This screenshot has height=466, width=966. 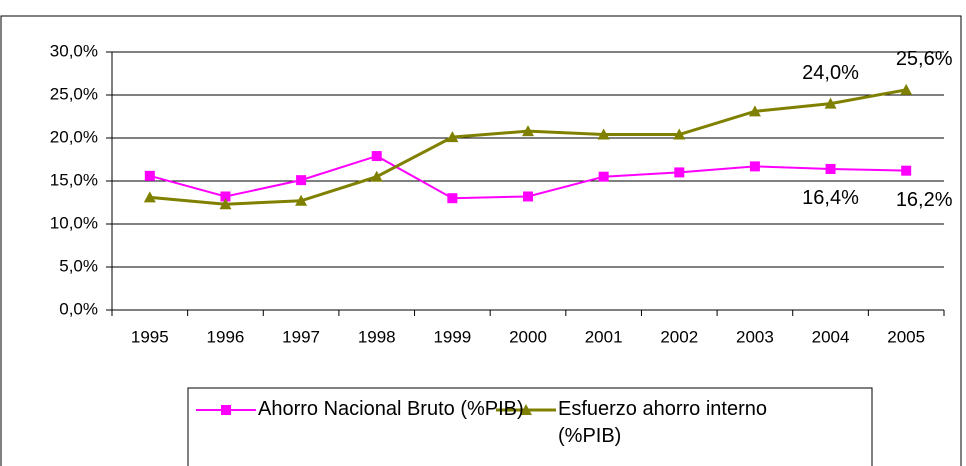 I want to click on x-tick-label: 1996, so click(x=226, y=336).